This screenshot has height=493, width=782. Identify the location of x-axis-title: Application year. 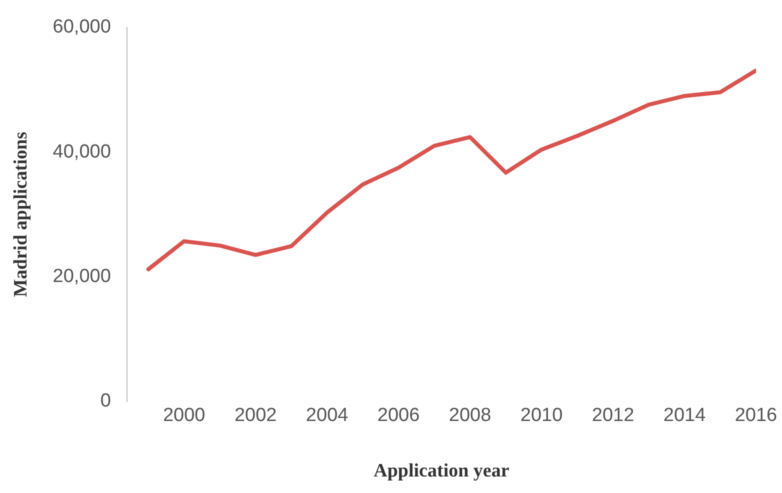
(442, 471).